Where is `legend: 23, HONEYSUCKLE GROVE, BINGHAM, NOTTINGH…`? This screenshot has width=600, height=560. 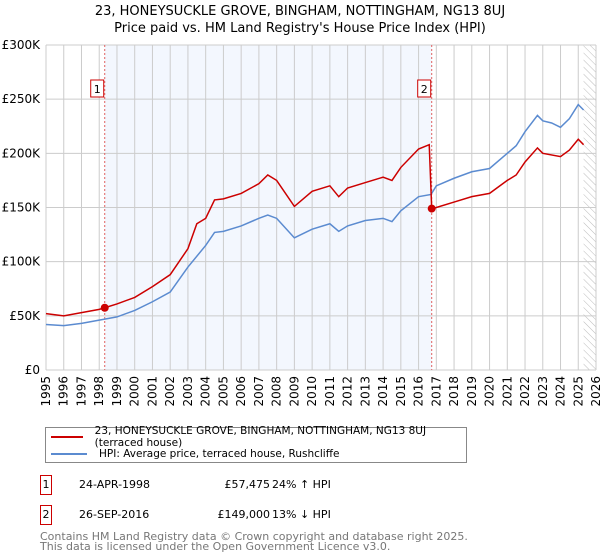
legend: 23, HONEYSUCKLE GROVE, BINGHAM, NOTTINGH… is located at coordinates (256, 444).